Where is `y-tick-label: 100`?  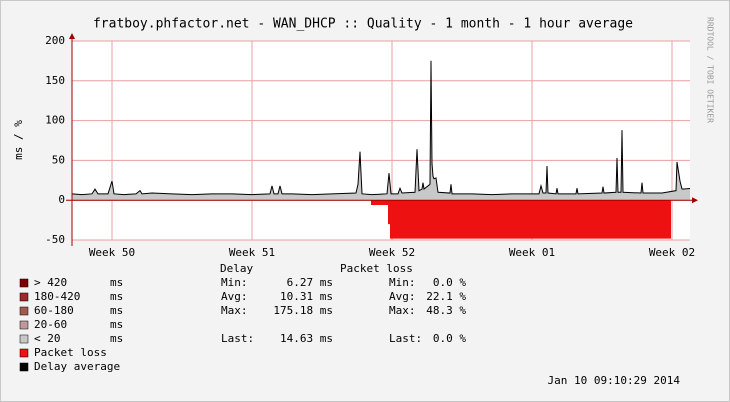
y-tick-label: 100 is located at coordinates (55, 120).